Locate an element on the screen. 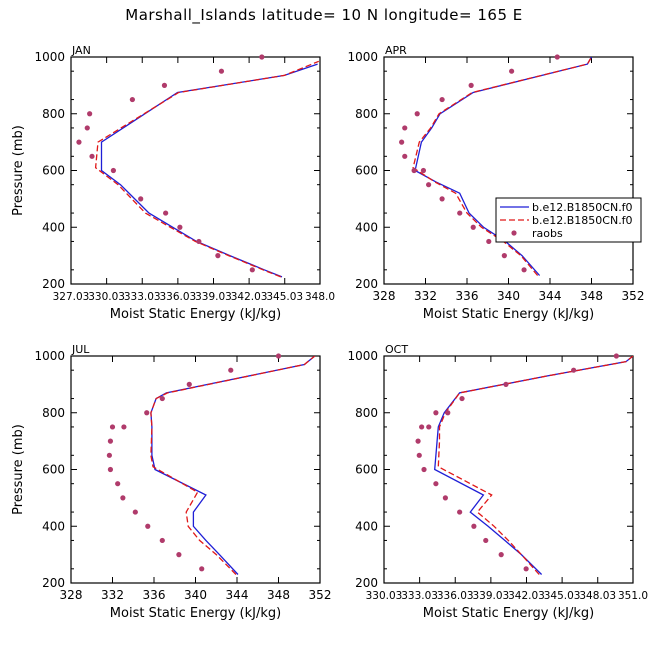 Image resolution: width=648 pixels, height=649 pixels. plot-frame is located at coordinates (508, 469).